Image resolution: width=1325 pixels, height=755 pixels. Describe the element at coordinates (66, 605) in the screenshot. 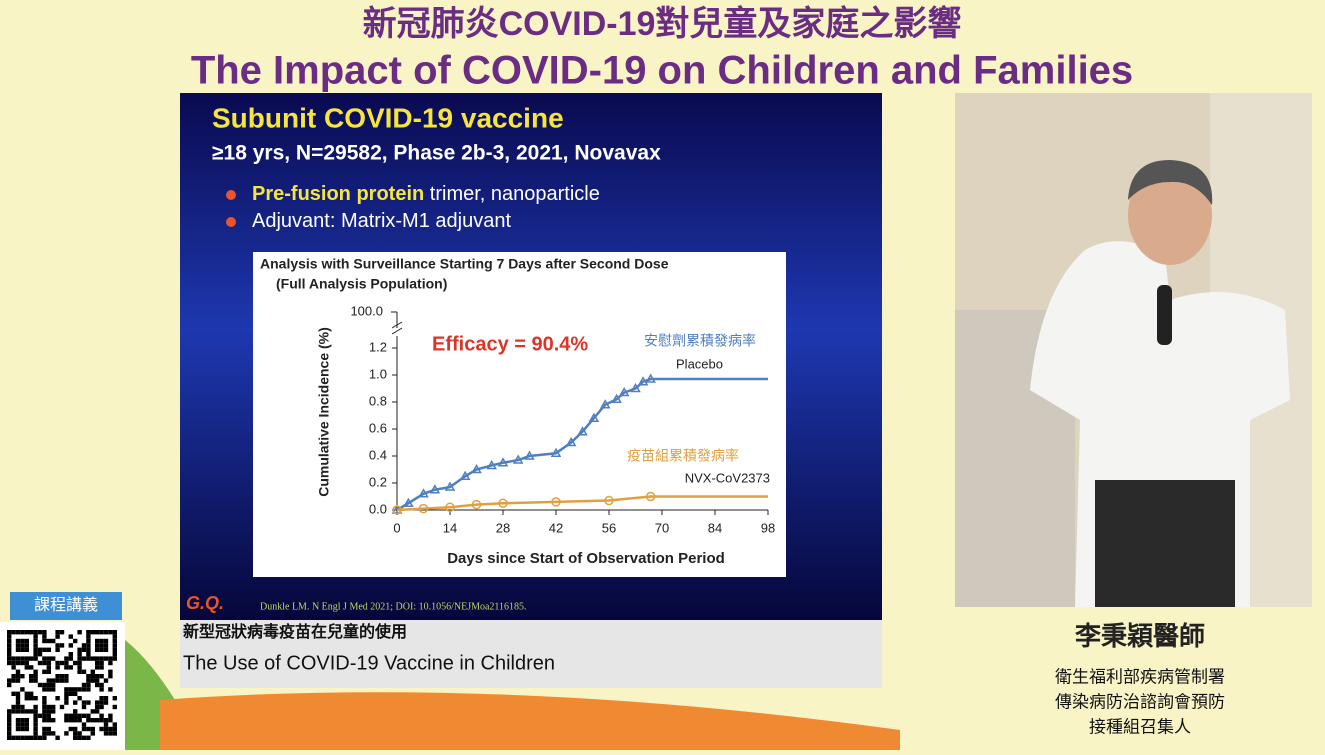

I see `handout-label: 課程講義` at that location.